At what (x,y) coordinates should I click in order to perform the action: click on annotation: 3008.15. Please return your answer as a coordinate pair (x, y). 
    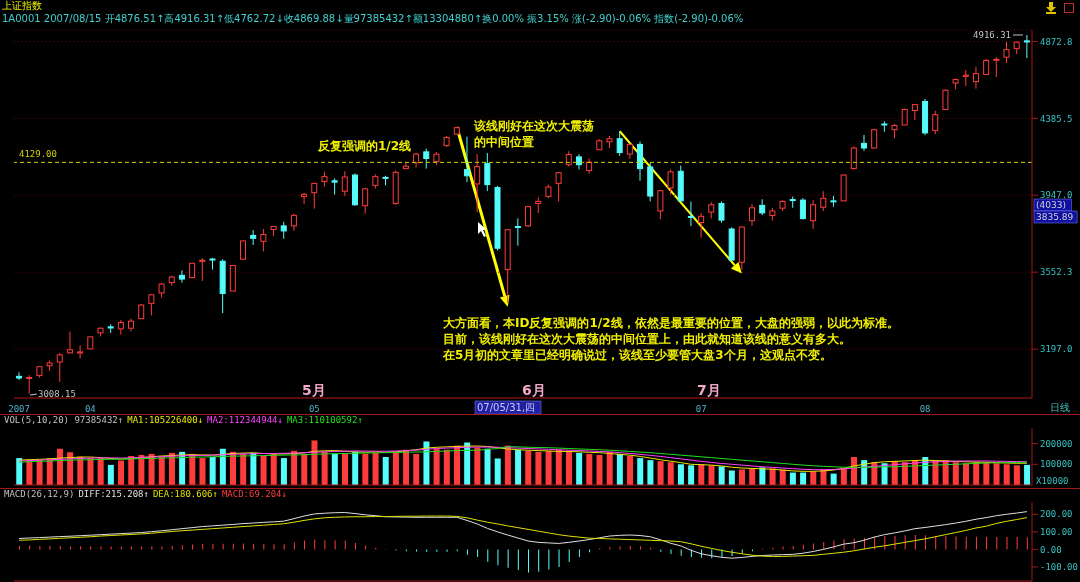
    Looking at the image, I should click on (57, 394).